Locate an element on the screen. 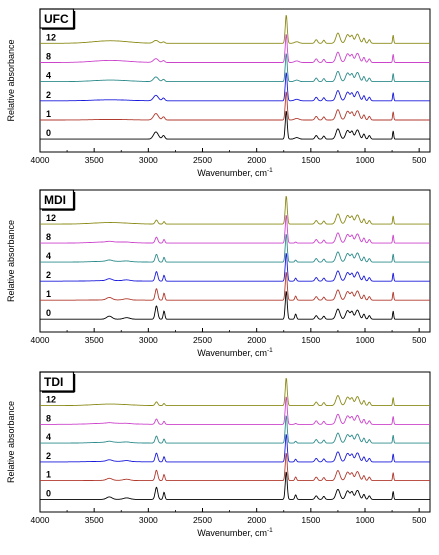  panel-title: TDI is located at coordinates (53, 382).